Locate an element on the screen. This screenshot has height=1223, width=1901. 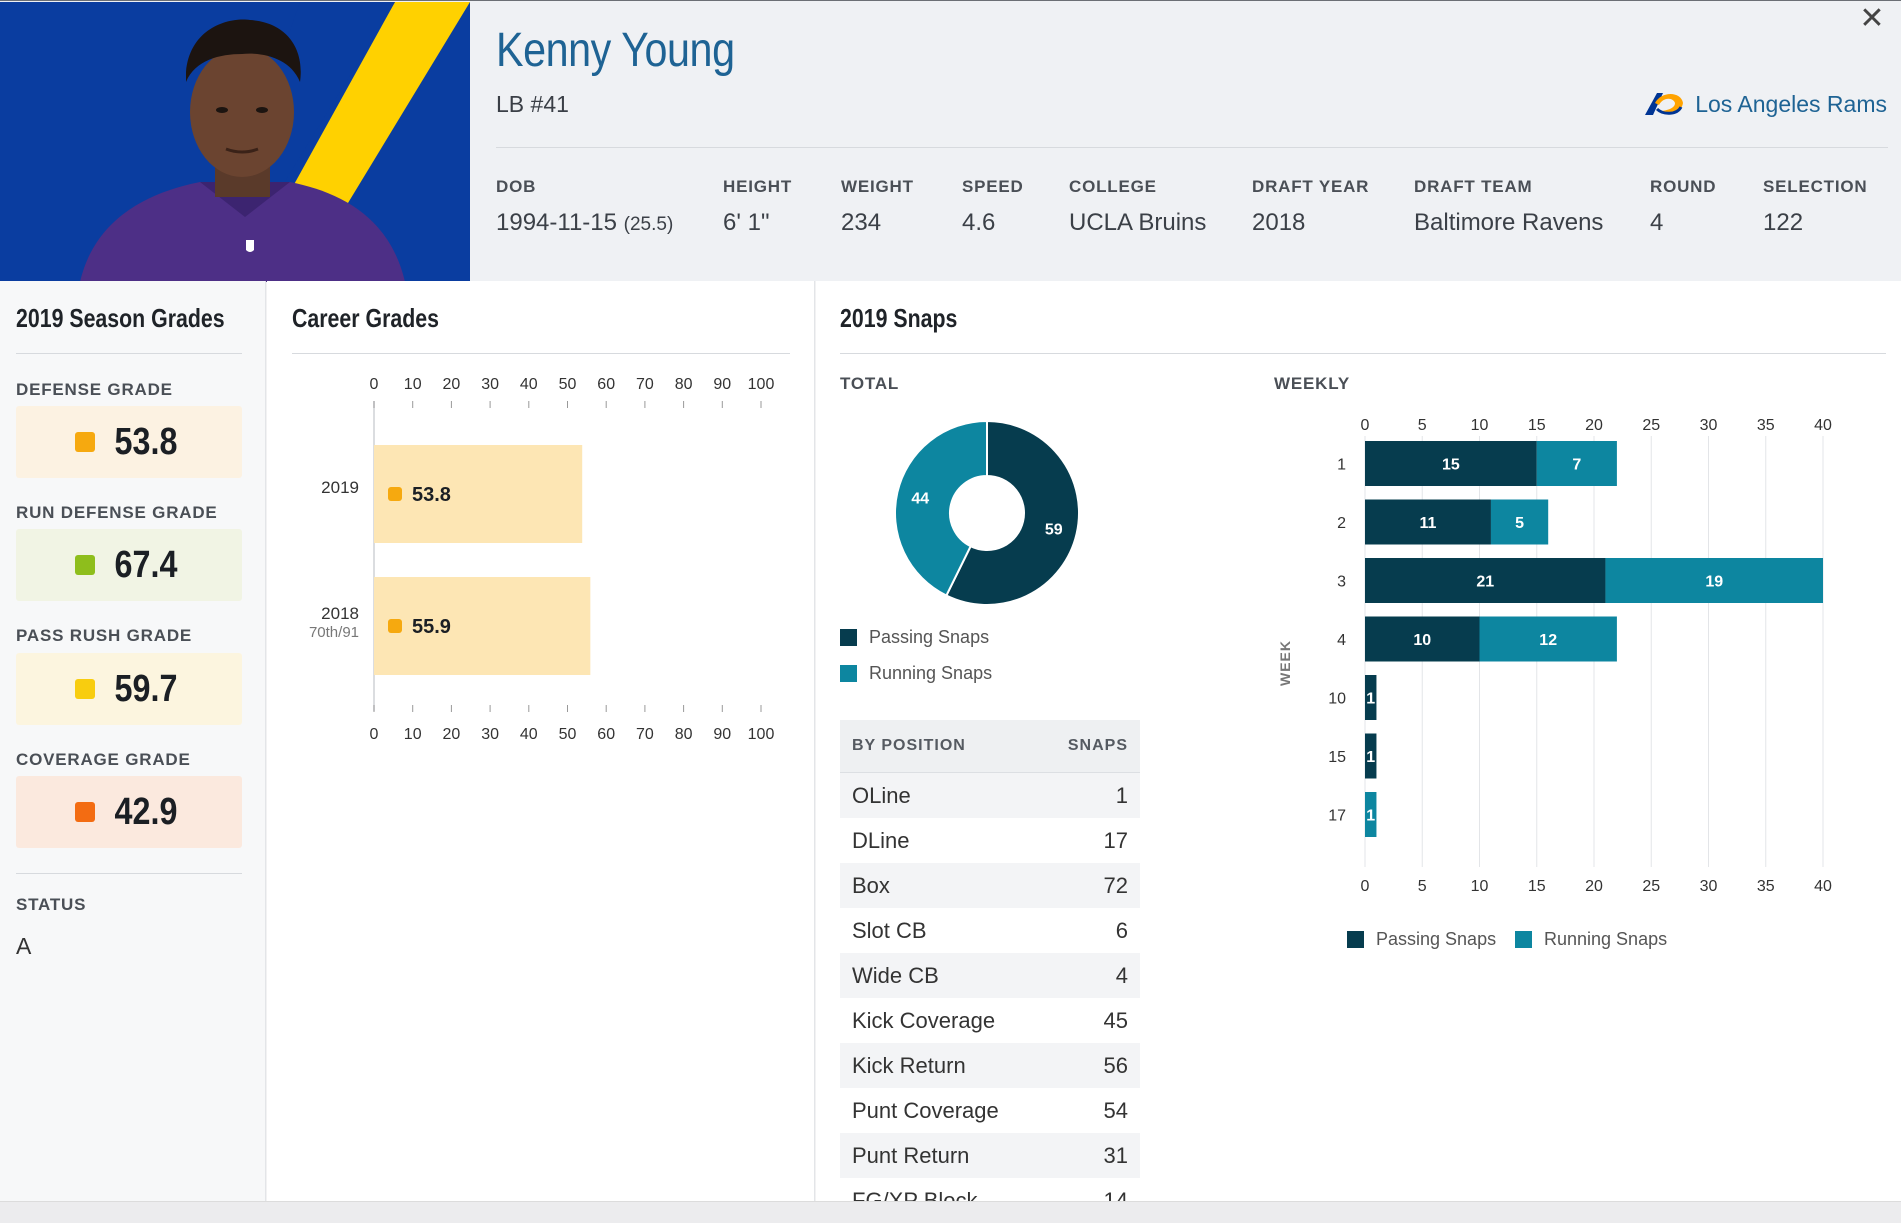
col-position-header: BY POSITION is located at coordinates (909, 745).